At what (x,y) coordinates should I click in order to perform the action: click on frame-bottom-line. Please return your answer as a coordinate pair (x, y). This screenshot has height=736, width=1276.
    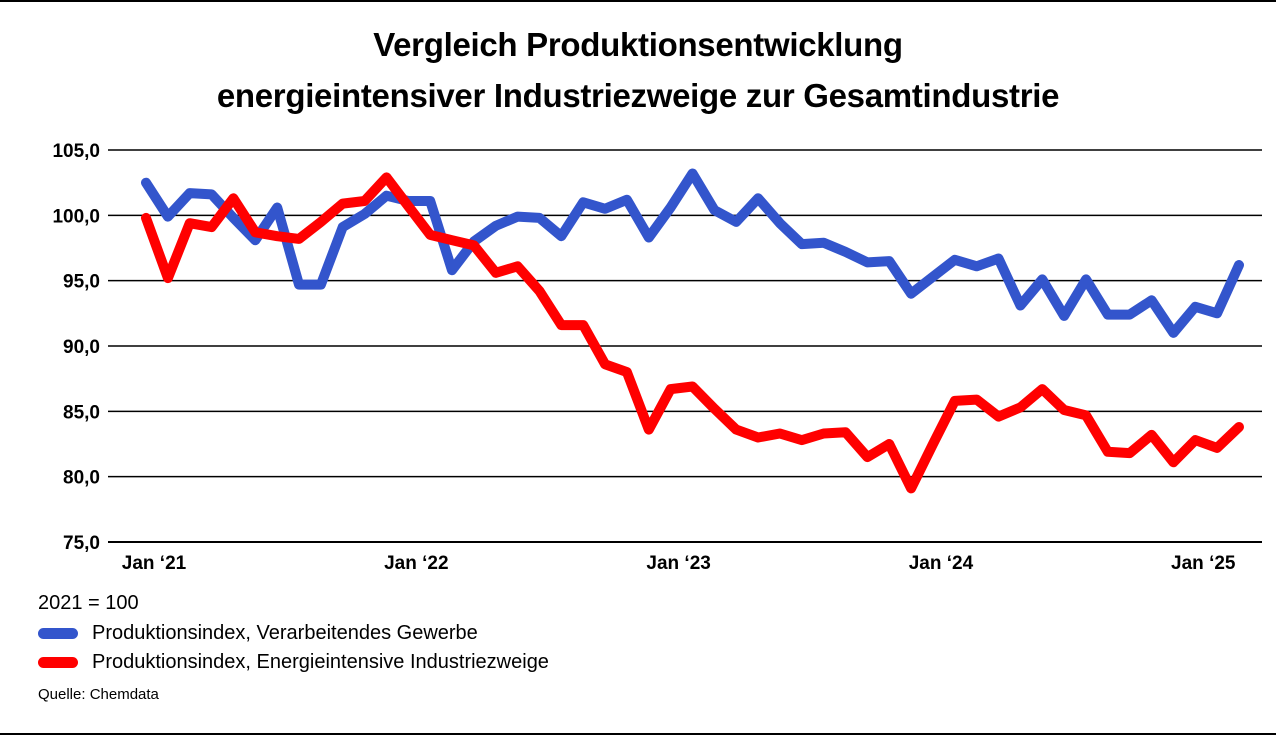
    Looking at the image, I should click on (638, 734).